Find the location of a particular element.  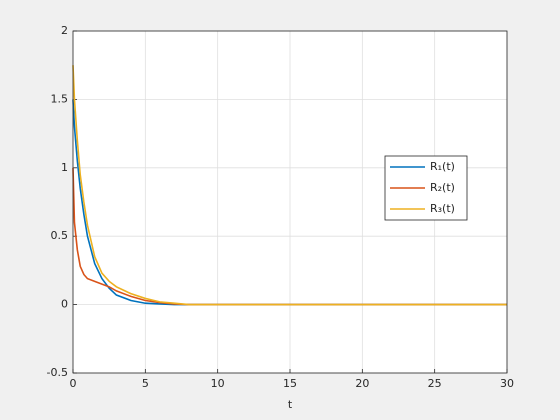

legend-label: R₂(t) is located at coordinates (442, 187).